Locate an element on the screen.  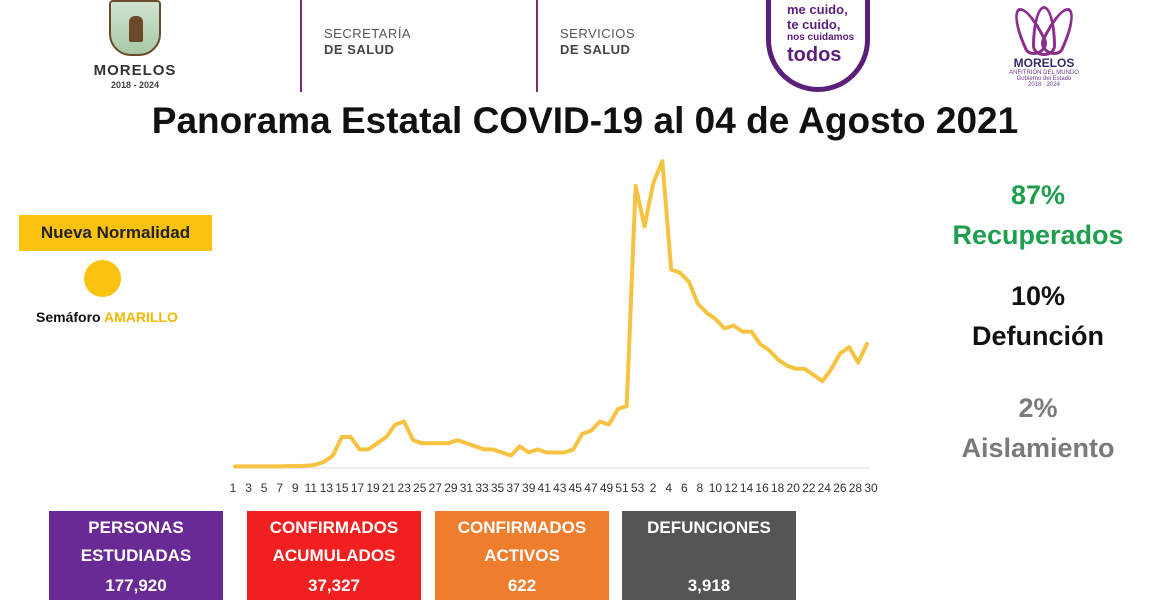
box-personas-estudiadas: PERSONAS ESTUDIADAS 177,920 is located at coordinates (136, 555).